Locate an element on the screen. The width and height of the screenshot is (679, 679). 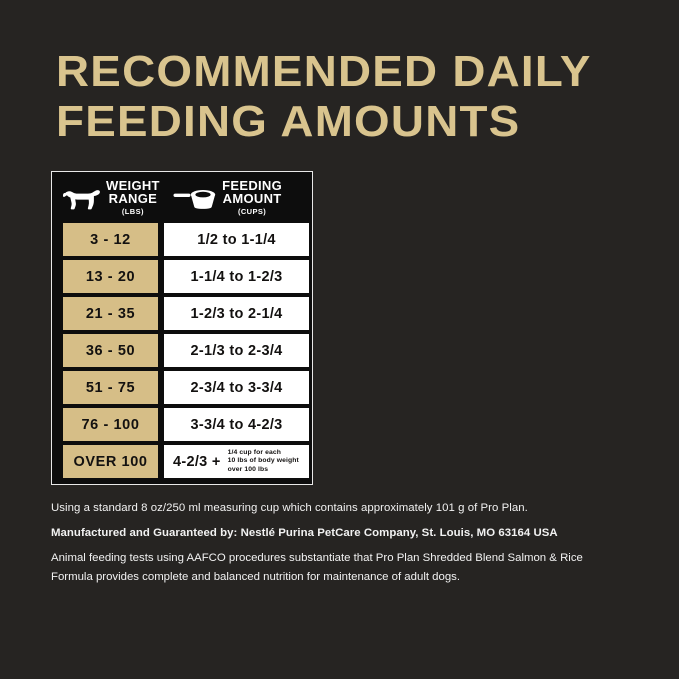
table-row: 21 - 35 1-2/3 to 2-1/4 is located at coordinates (182, 313).